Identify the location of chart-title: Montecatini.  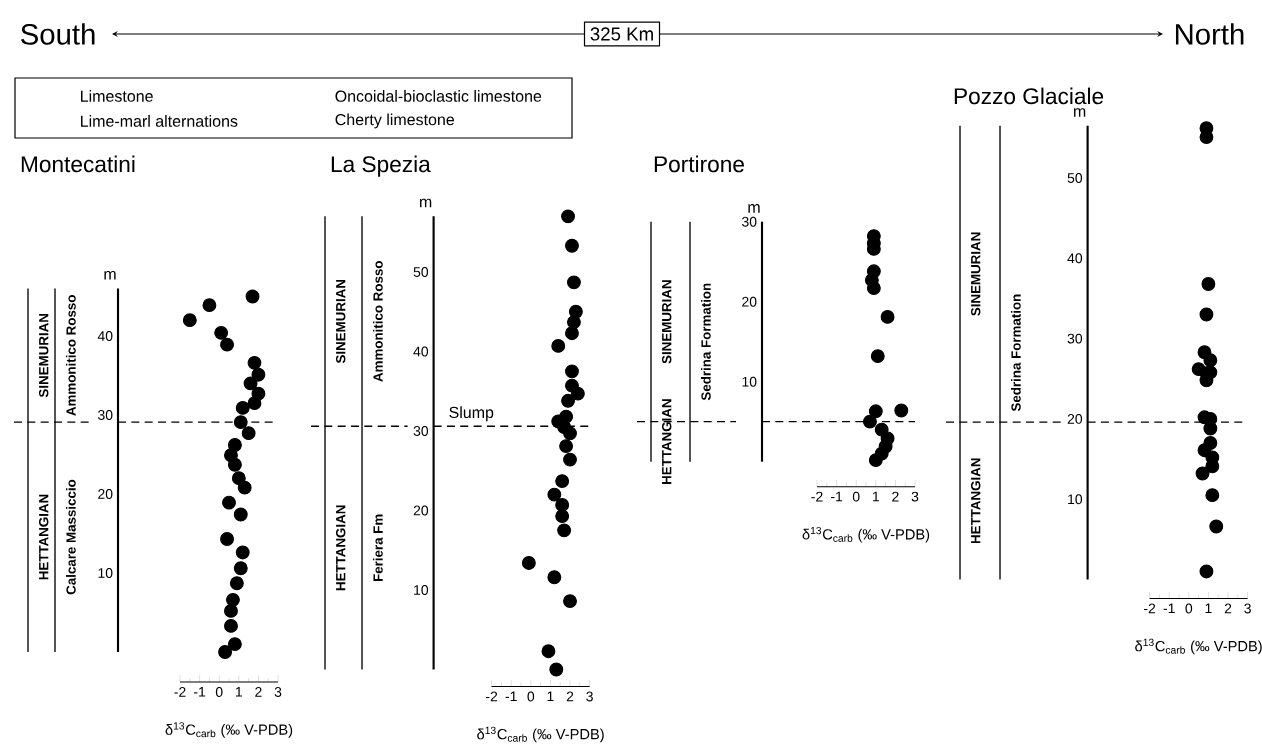
(78, 164).